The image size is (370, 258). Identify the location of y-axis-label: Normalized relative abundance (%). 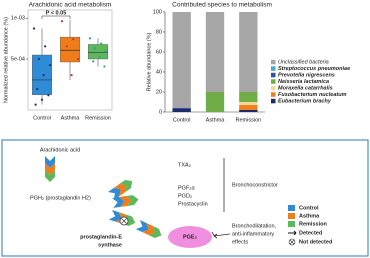
(6, 60).